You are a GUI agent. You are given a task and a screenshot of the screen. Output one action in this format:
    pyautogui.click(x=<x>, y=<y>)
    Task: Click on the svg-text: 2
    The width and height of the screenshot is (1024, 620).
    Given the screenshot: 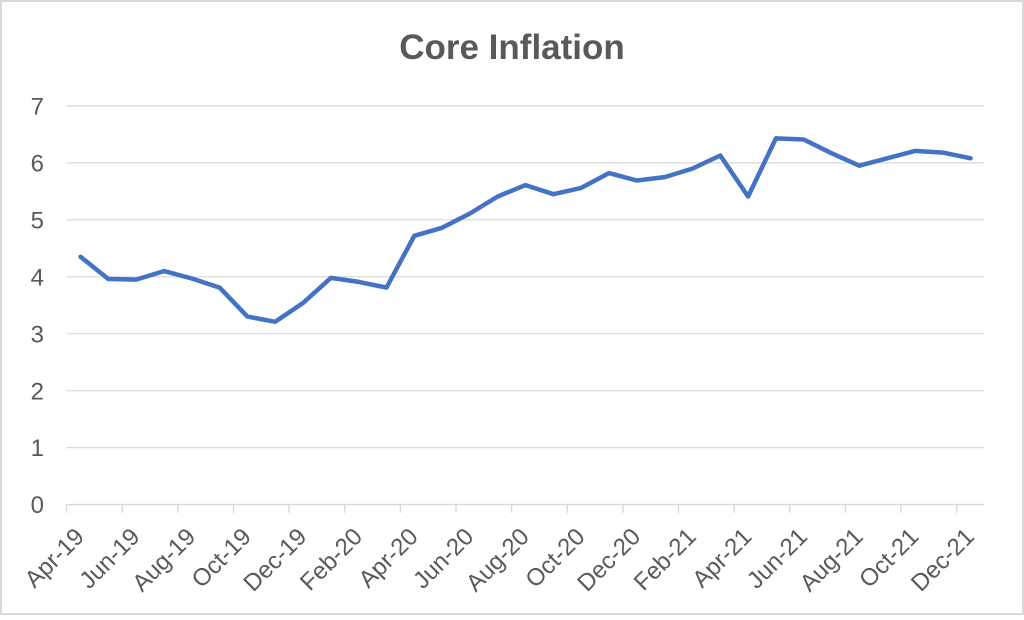 What is the action you would take?
    pyautogui.click(x=37, y=391)
    